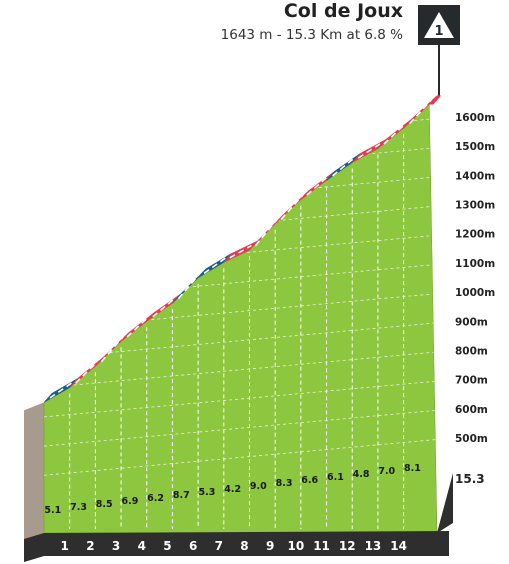 The width and height of the screenshot is (509, 564). I want to click on km-label: 5, so click(167, 546).